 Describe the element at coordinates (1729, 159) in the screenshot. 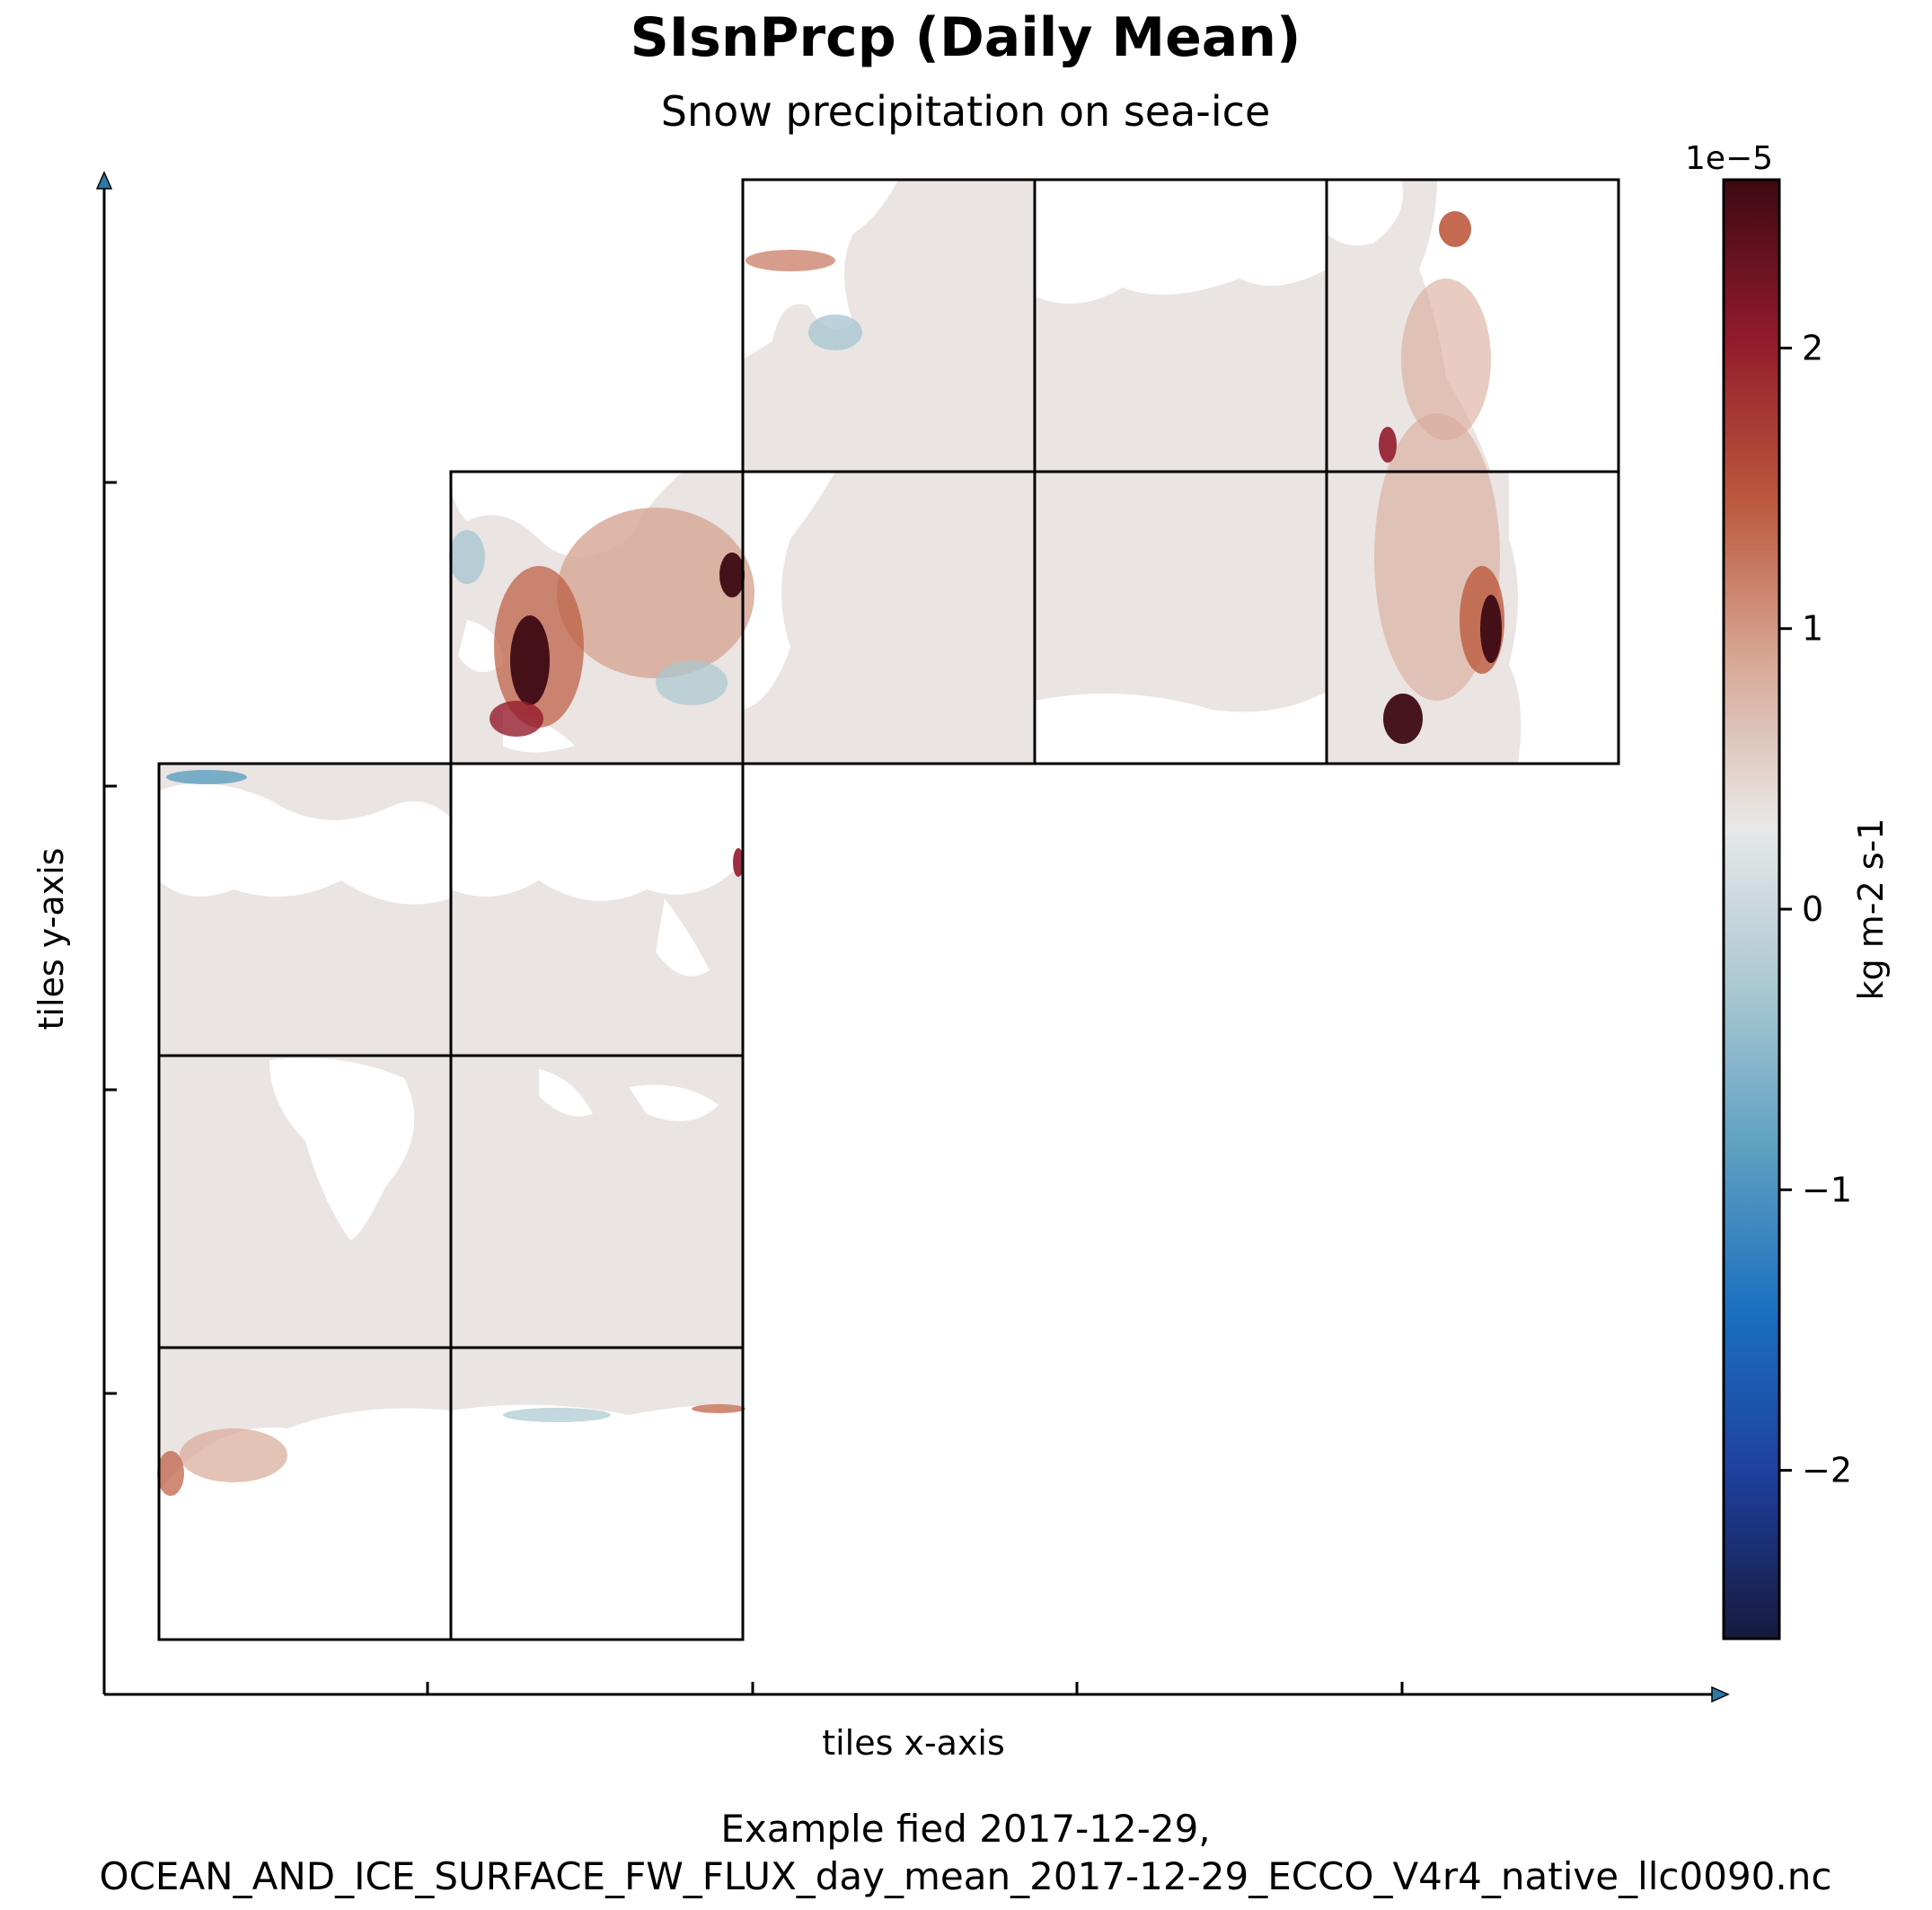

I see `colorbar-multiplier: 1e−5` at that location.